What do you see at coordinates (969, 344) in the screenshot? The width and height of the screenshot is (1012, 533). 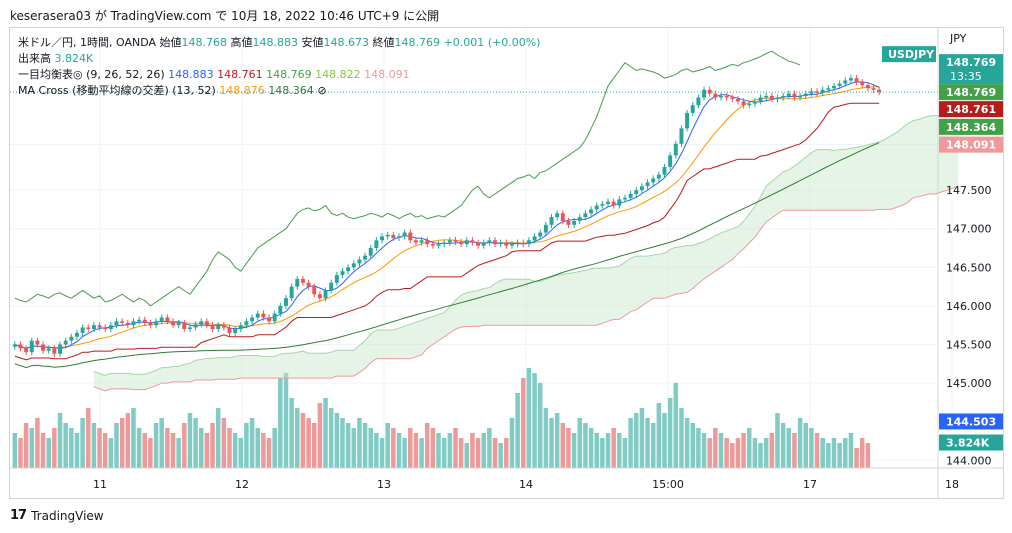 I see `price-tick-label: 145.500` at bounding box center [969, 344].